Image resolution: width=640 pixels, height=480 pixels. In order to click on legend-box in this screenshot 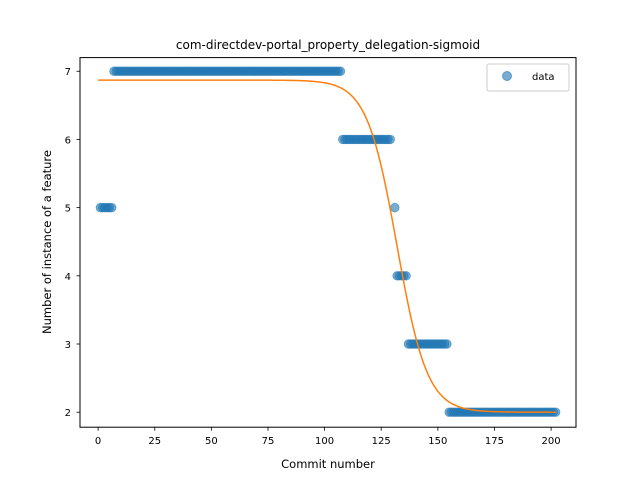, I will do `click(528, 77)`.